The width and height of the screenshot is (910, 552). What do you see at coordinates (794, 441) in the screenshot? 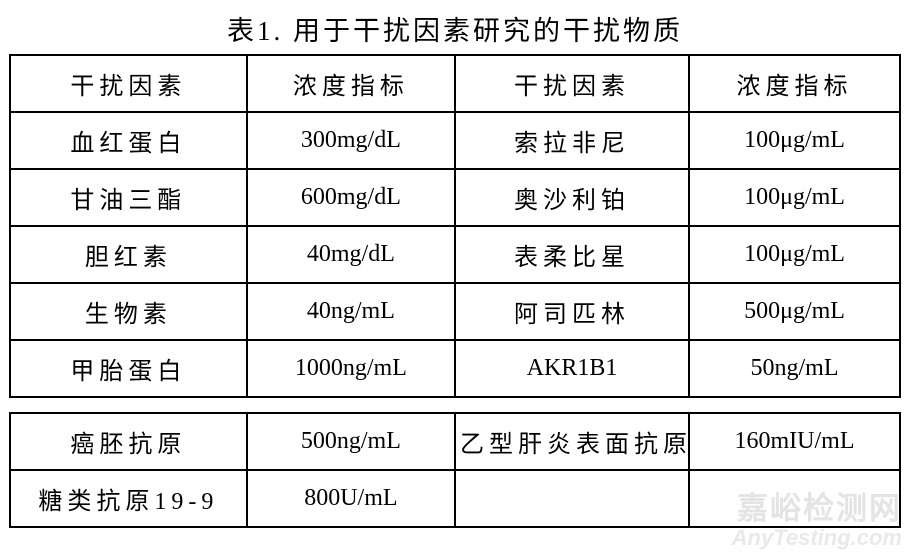
I see `table-cell: 160mIU/mL` at bounding box center [794, 441].